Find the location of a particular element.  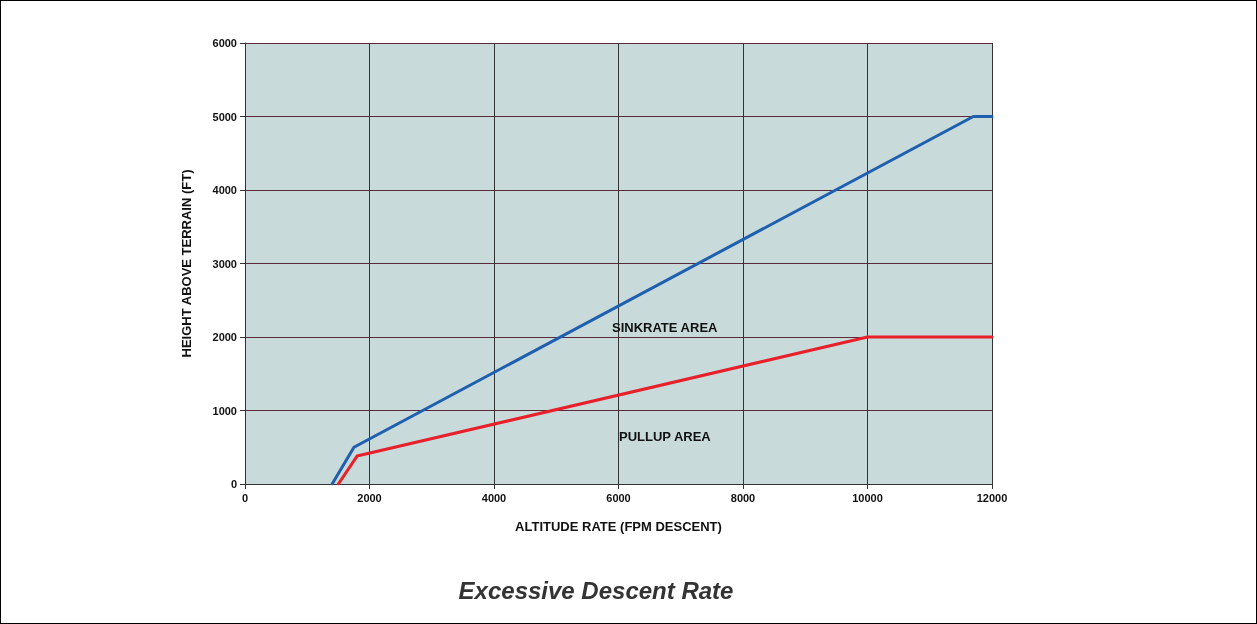

y-tick-label: 1000 is located at coordinates (224, 410).